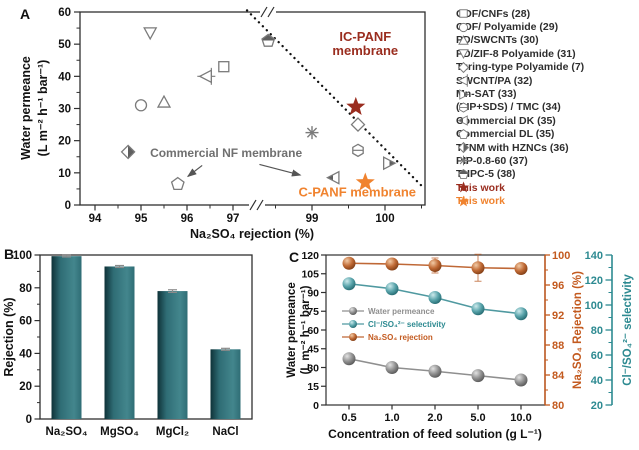 Image resolution: width=639 pixels, height=450 pixels. I want to click on panel-b-y-label: Rejection (%), so click(9, 336).